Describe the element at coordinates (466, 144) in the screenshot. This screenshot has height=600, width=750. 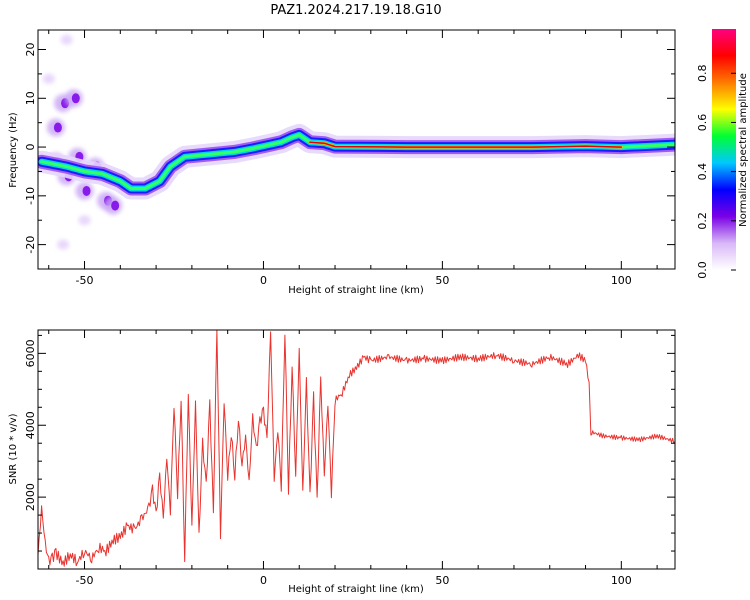
I see `ridge-peak` at that location.